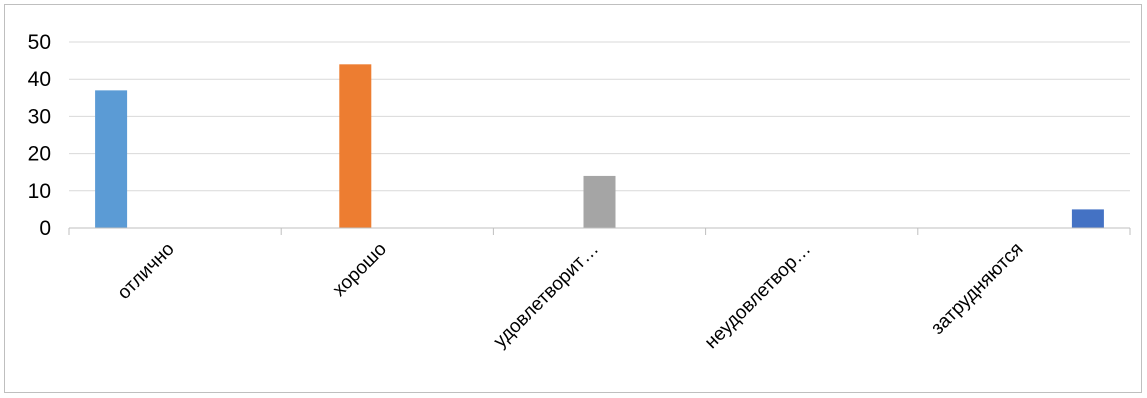 The height and width of the screenshot is (398, 1147). I want to click on y-tick-label: 20, so click(39, 154).